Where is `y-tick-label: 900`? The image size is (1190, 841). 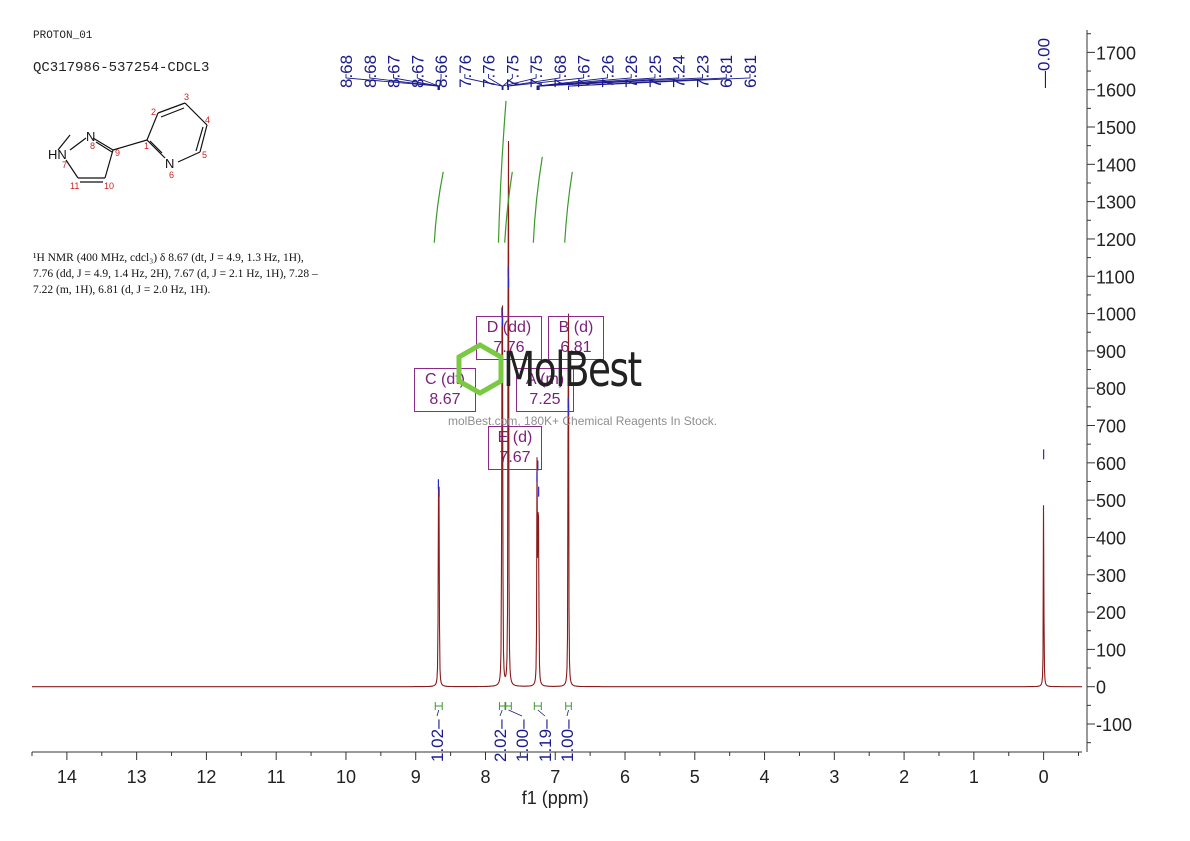
y-tick-label: 900 is located at coordinates (1111, 352).